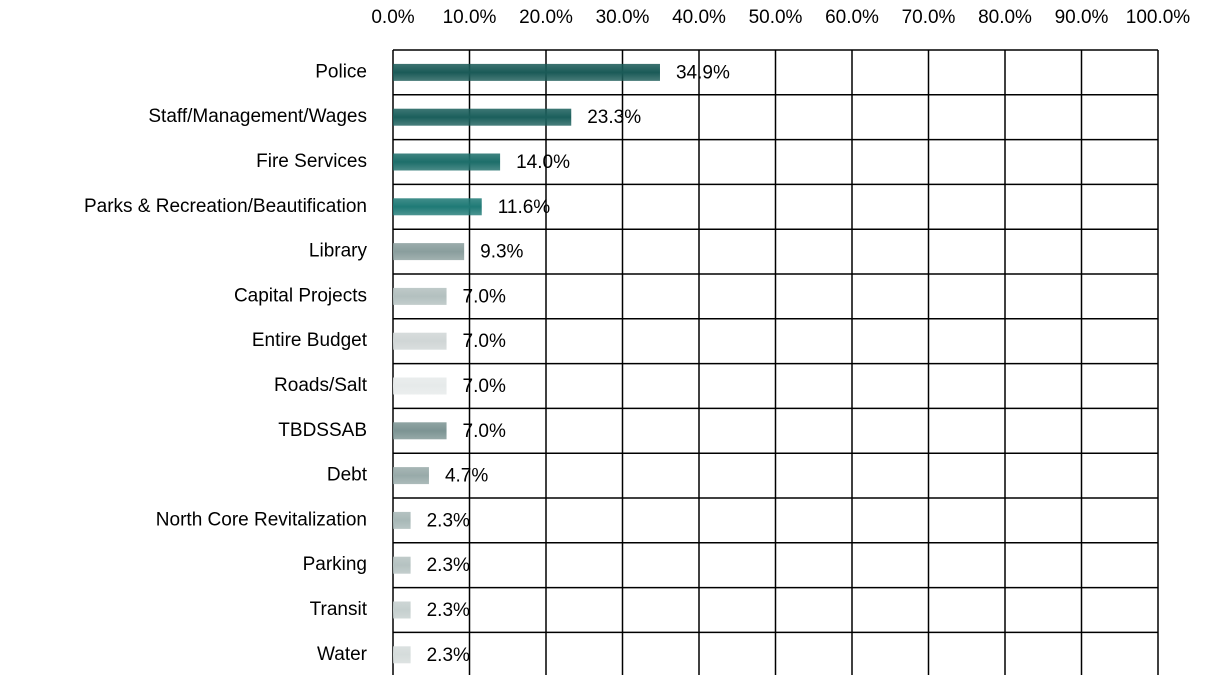 The width and height of the screenshot is (1208, 675). I want to click on y-tick-label: Fire Services, so click(311, 161).